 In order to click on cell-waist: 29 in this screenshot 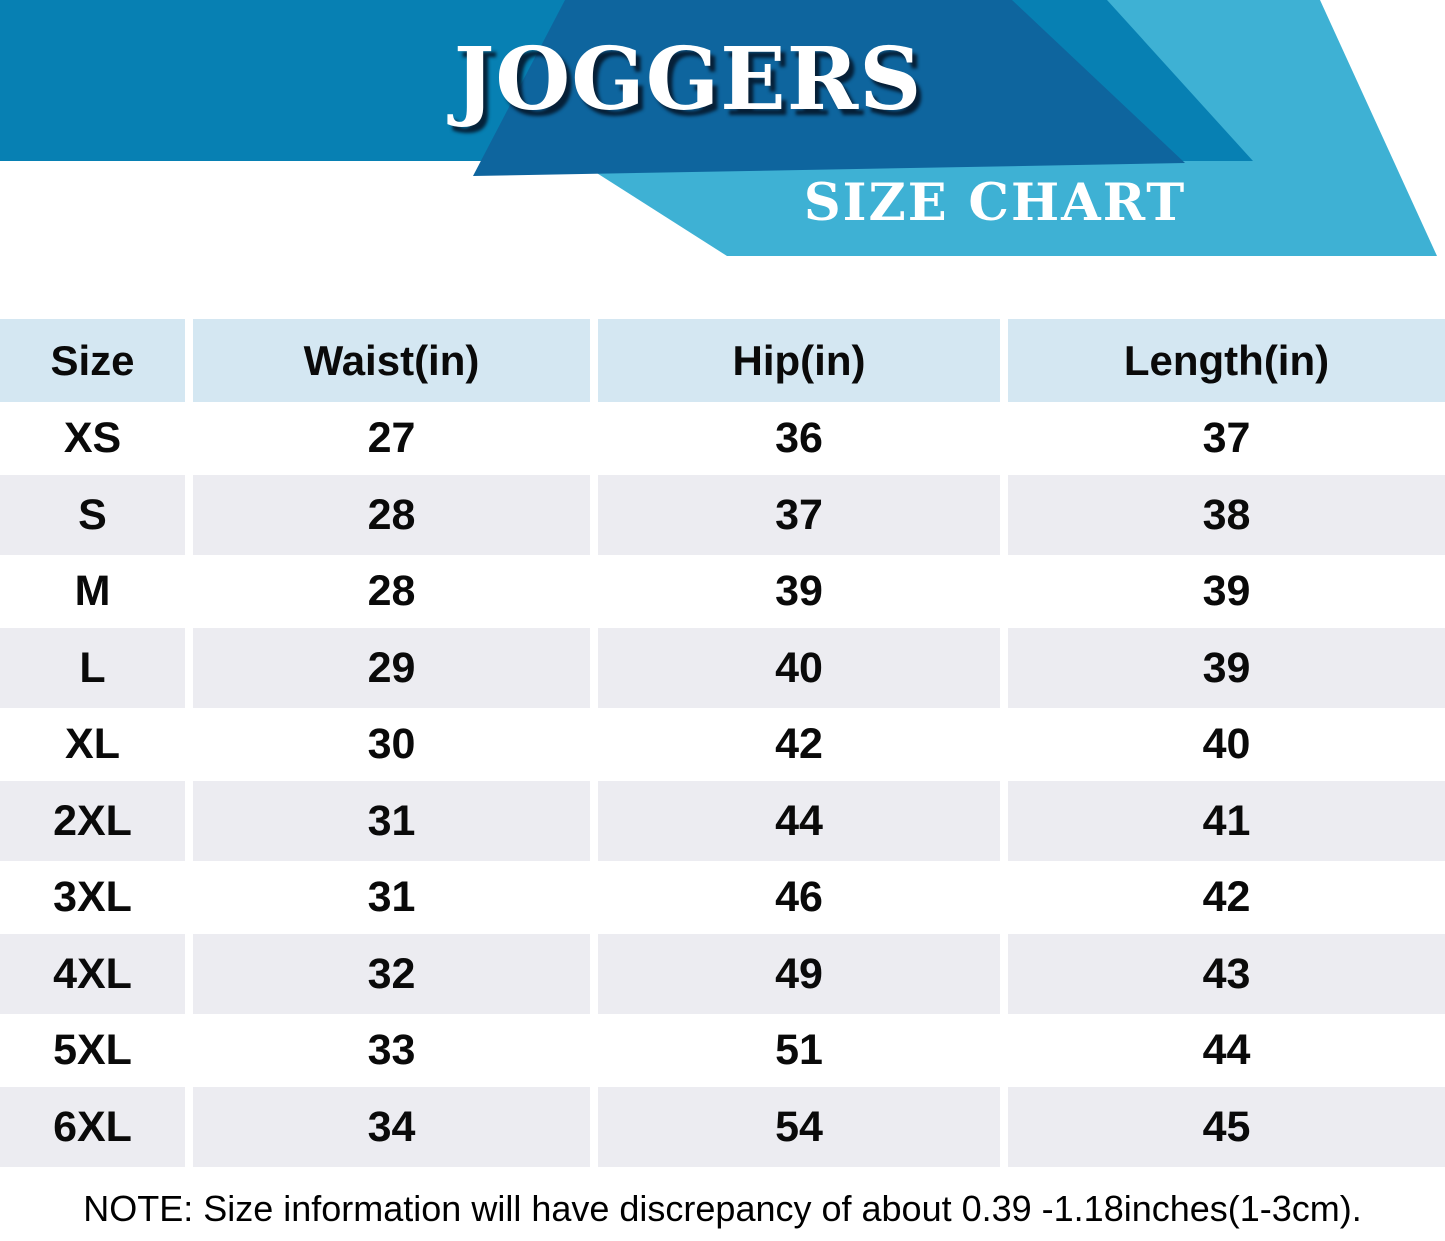, I will do `click(391, 668)`.